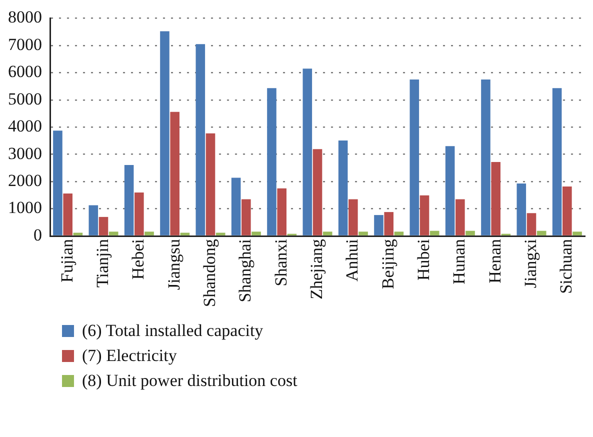  Describe the element at coordinates (25, 98) in the screenshot. I see `y-tick-label: 5000` at that location.